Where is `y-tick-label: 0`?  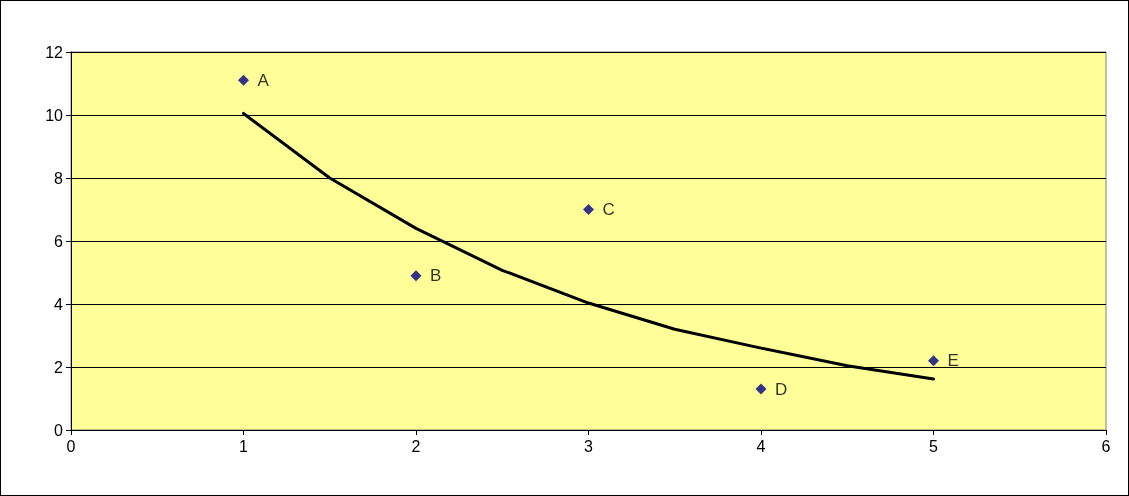 y-tick-label: 0 is located at coordinates (59, 430).